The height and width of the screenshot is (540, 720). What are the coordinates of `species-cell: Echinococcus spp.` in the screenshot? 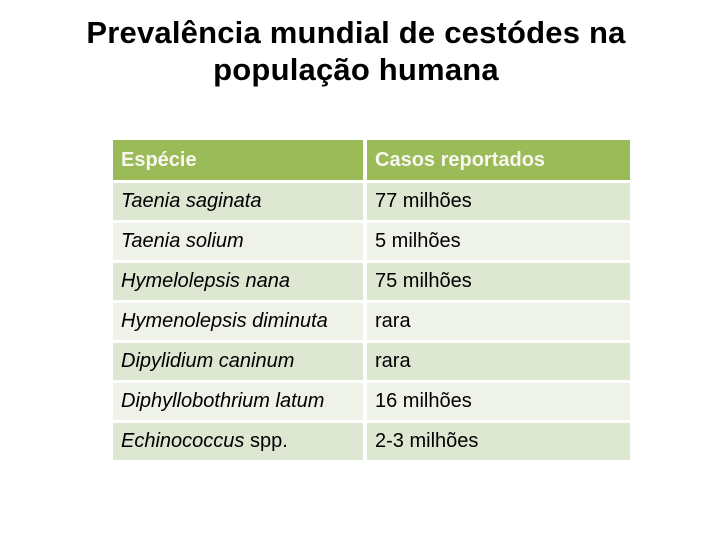 It's located at (238, 440).